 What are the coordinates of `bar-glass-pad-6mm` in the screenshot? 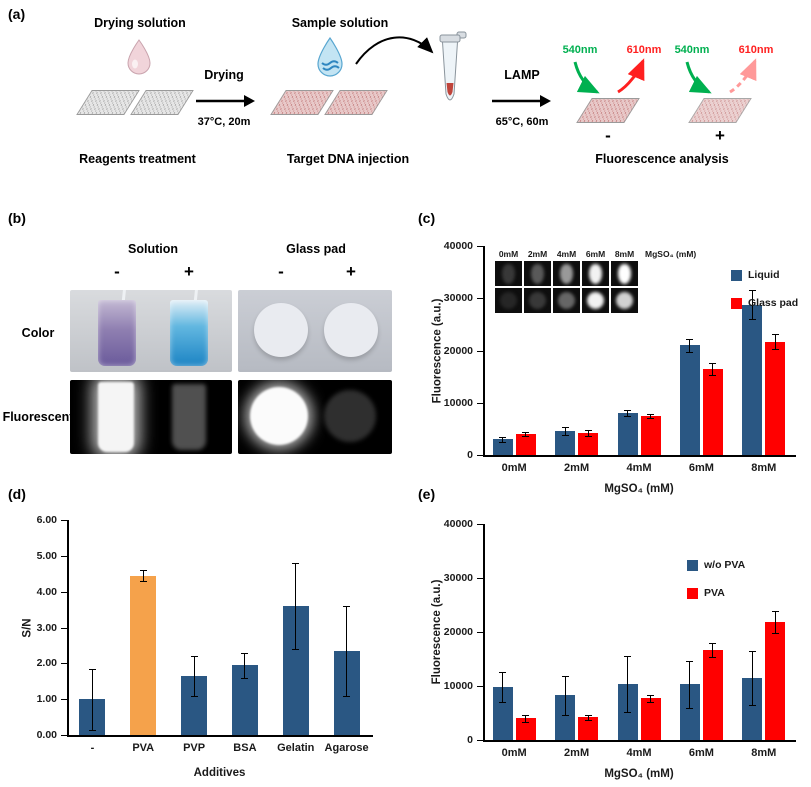 It's located at (712, 411).